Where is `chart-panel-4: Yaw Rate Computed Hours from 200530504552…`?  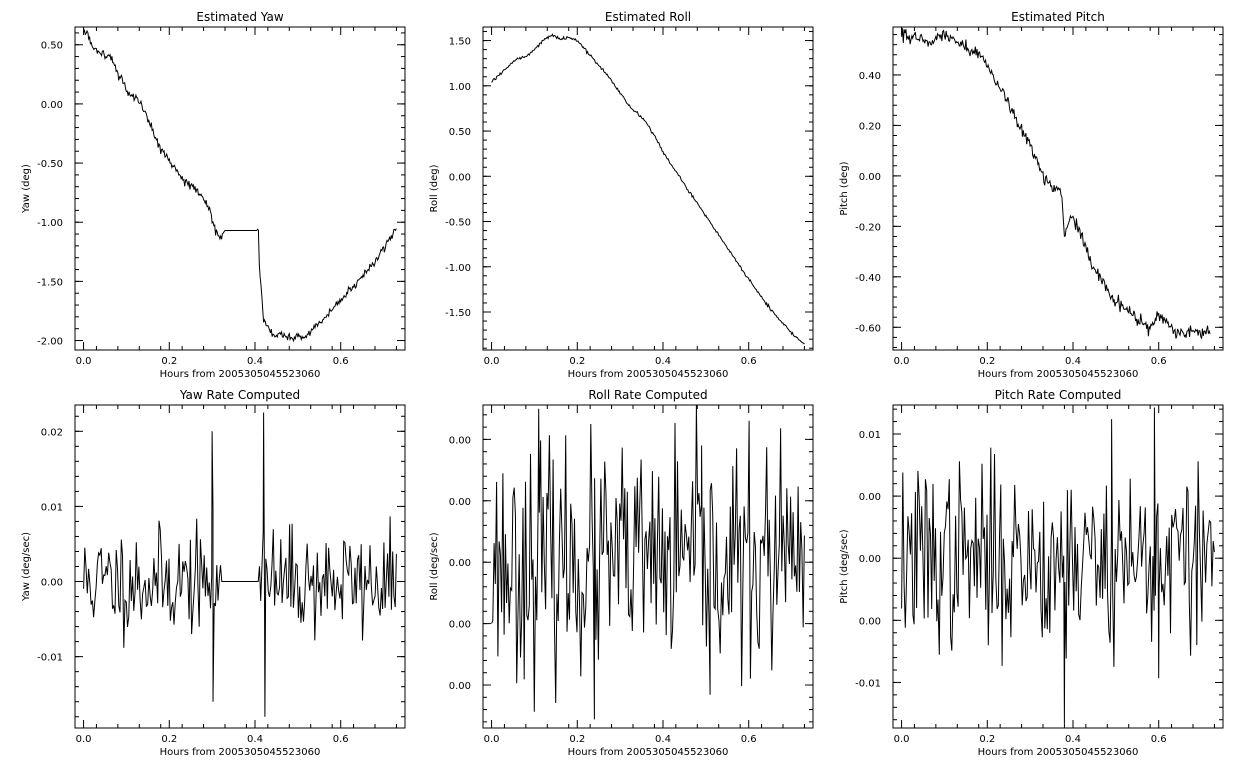 chart-panel-4: Yaw Rate Computed Hours from 200530504552… is located at coordinates (213, 573).